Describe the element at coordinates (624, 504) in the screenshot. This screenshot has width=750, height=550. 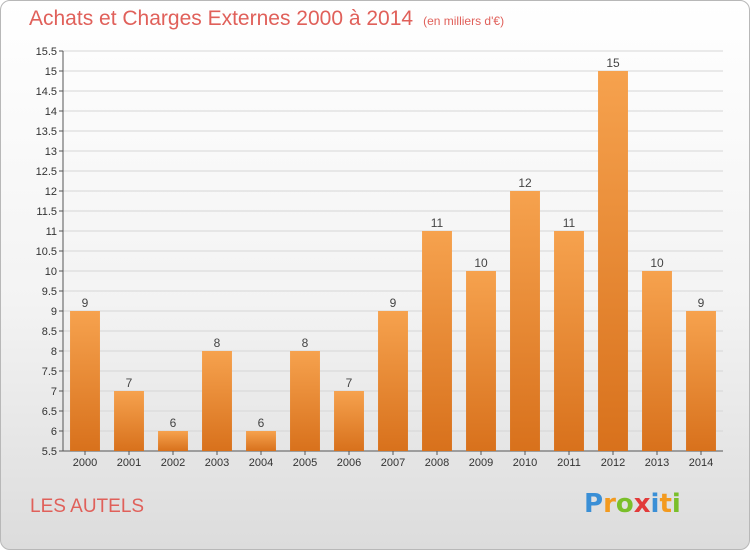
I see `logo-letter: o` at that location.